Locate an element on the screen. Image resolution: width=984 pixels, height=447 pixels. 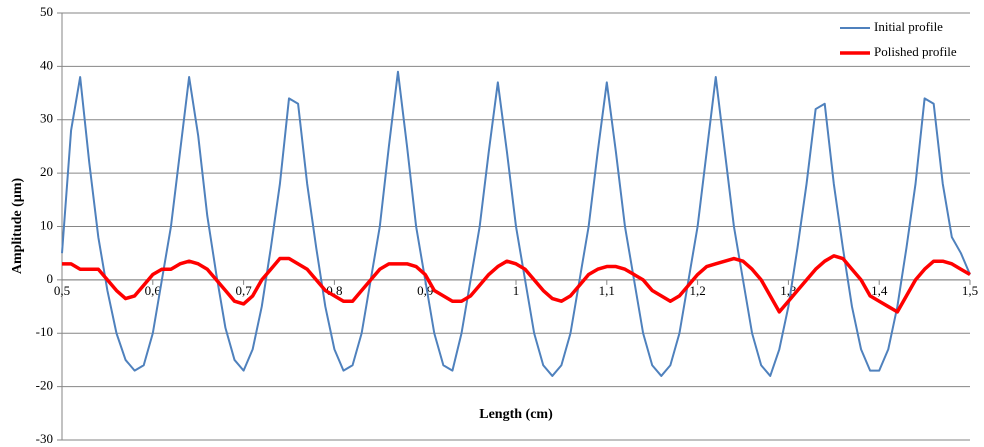
y-tick-label: -20 is located at coordinates (44, 385).